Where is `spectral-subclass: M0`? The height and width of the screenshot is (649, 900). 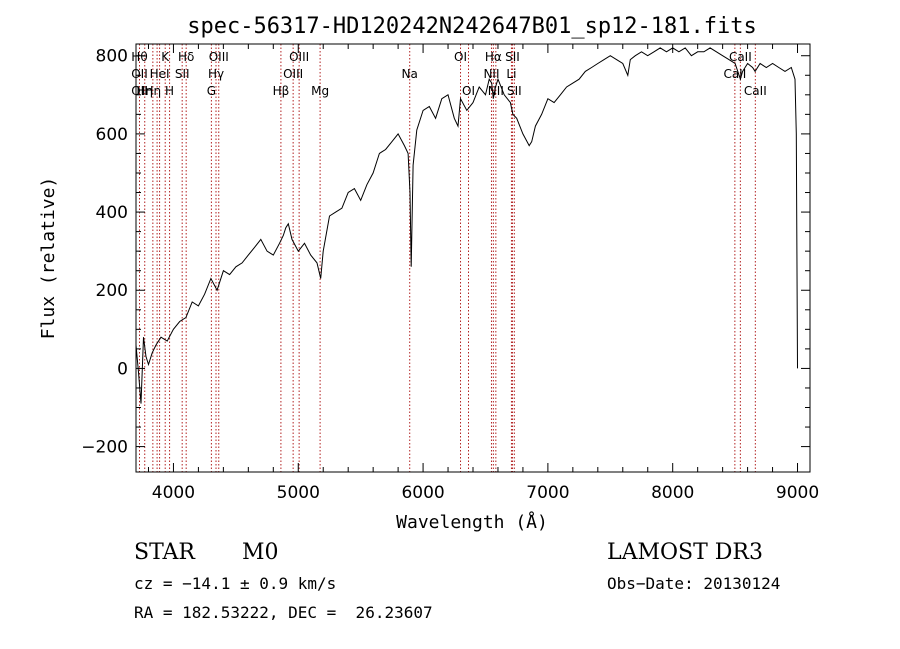 spectral-subclass: M0 is located at coordinates (260, 552).